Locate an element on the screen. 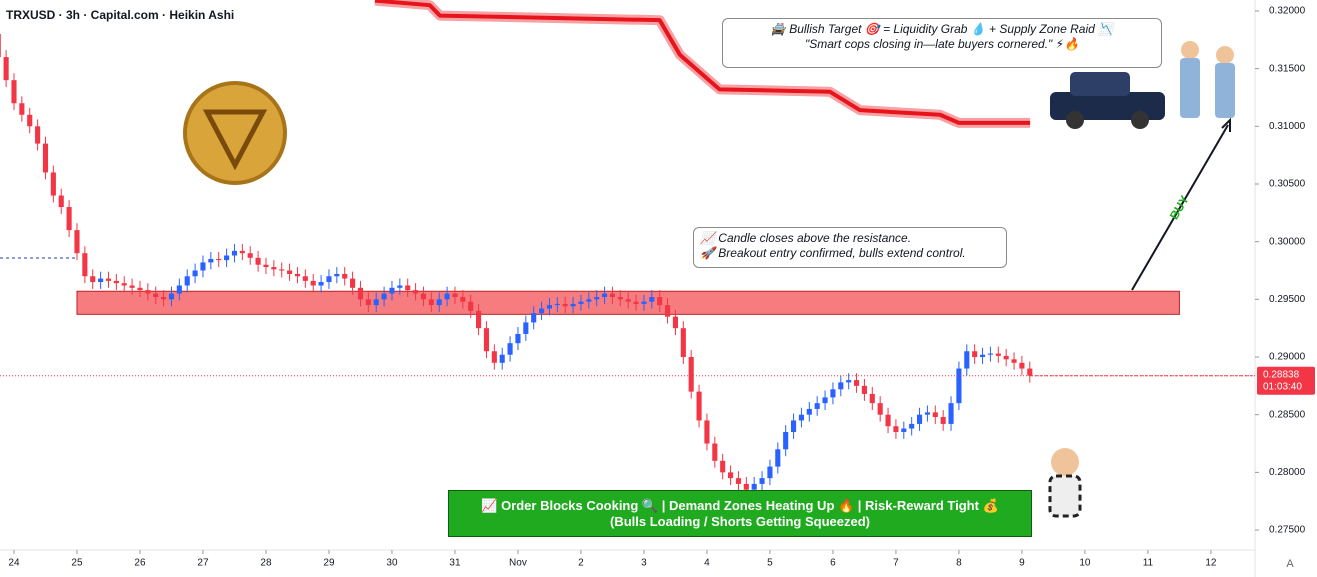 The image size is (1317, 577). coin-logo is located at coordinates (235, 140).